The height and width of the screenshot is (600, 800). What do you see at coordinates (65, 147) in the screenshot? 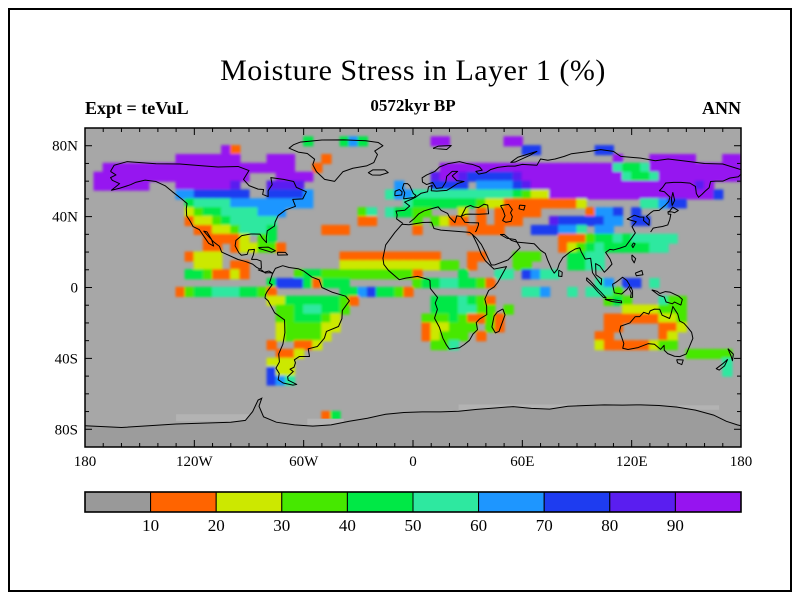
I see `y-axis-label: 80N` at bounding box center [65, 147].